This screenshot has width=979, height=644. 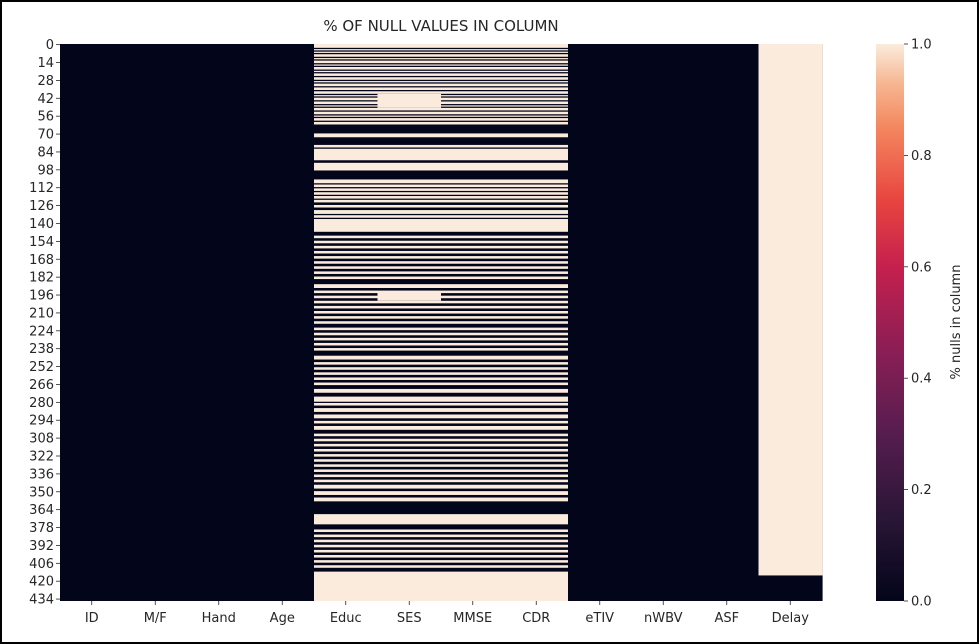 I want to click on y-tick-label: 196, so click(x=41, y=296).